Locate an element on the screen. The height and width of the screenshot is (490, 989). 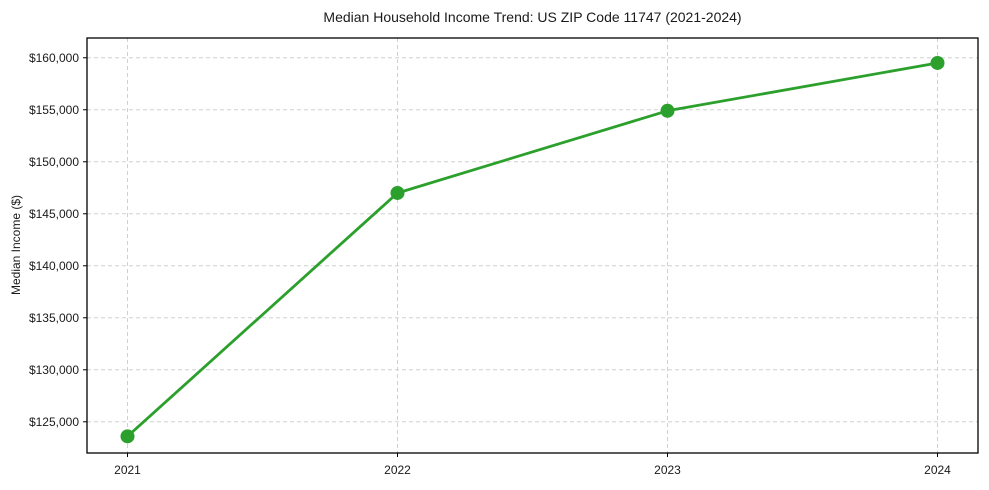
data-point-2022 is located at coordinates (397, 192).